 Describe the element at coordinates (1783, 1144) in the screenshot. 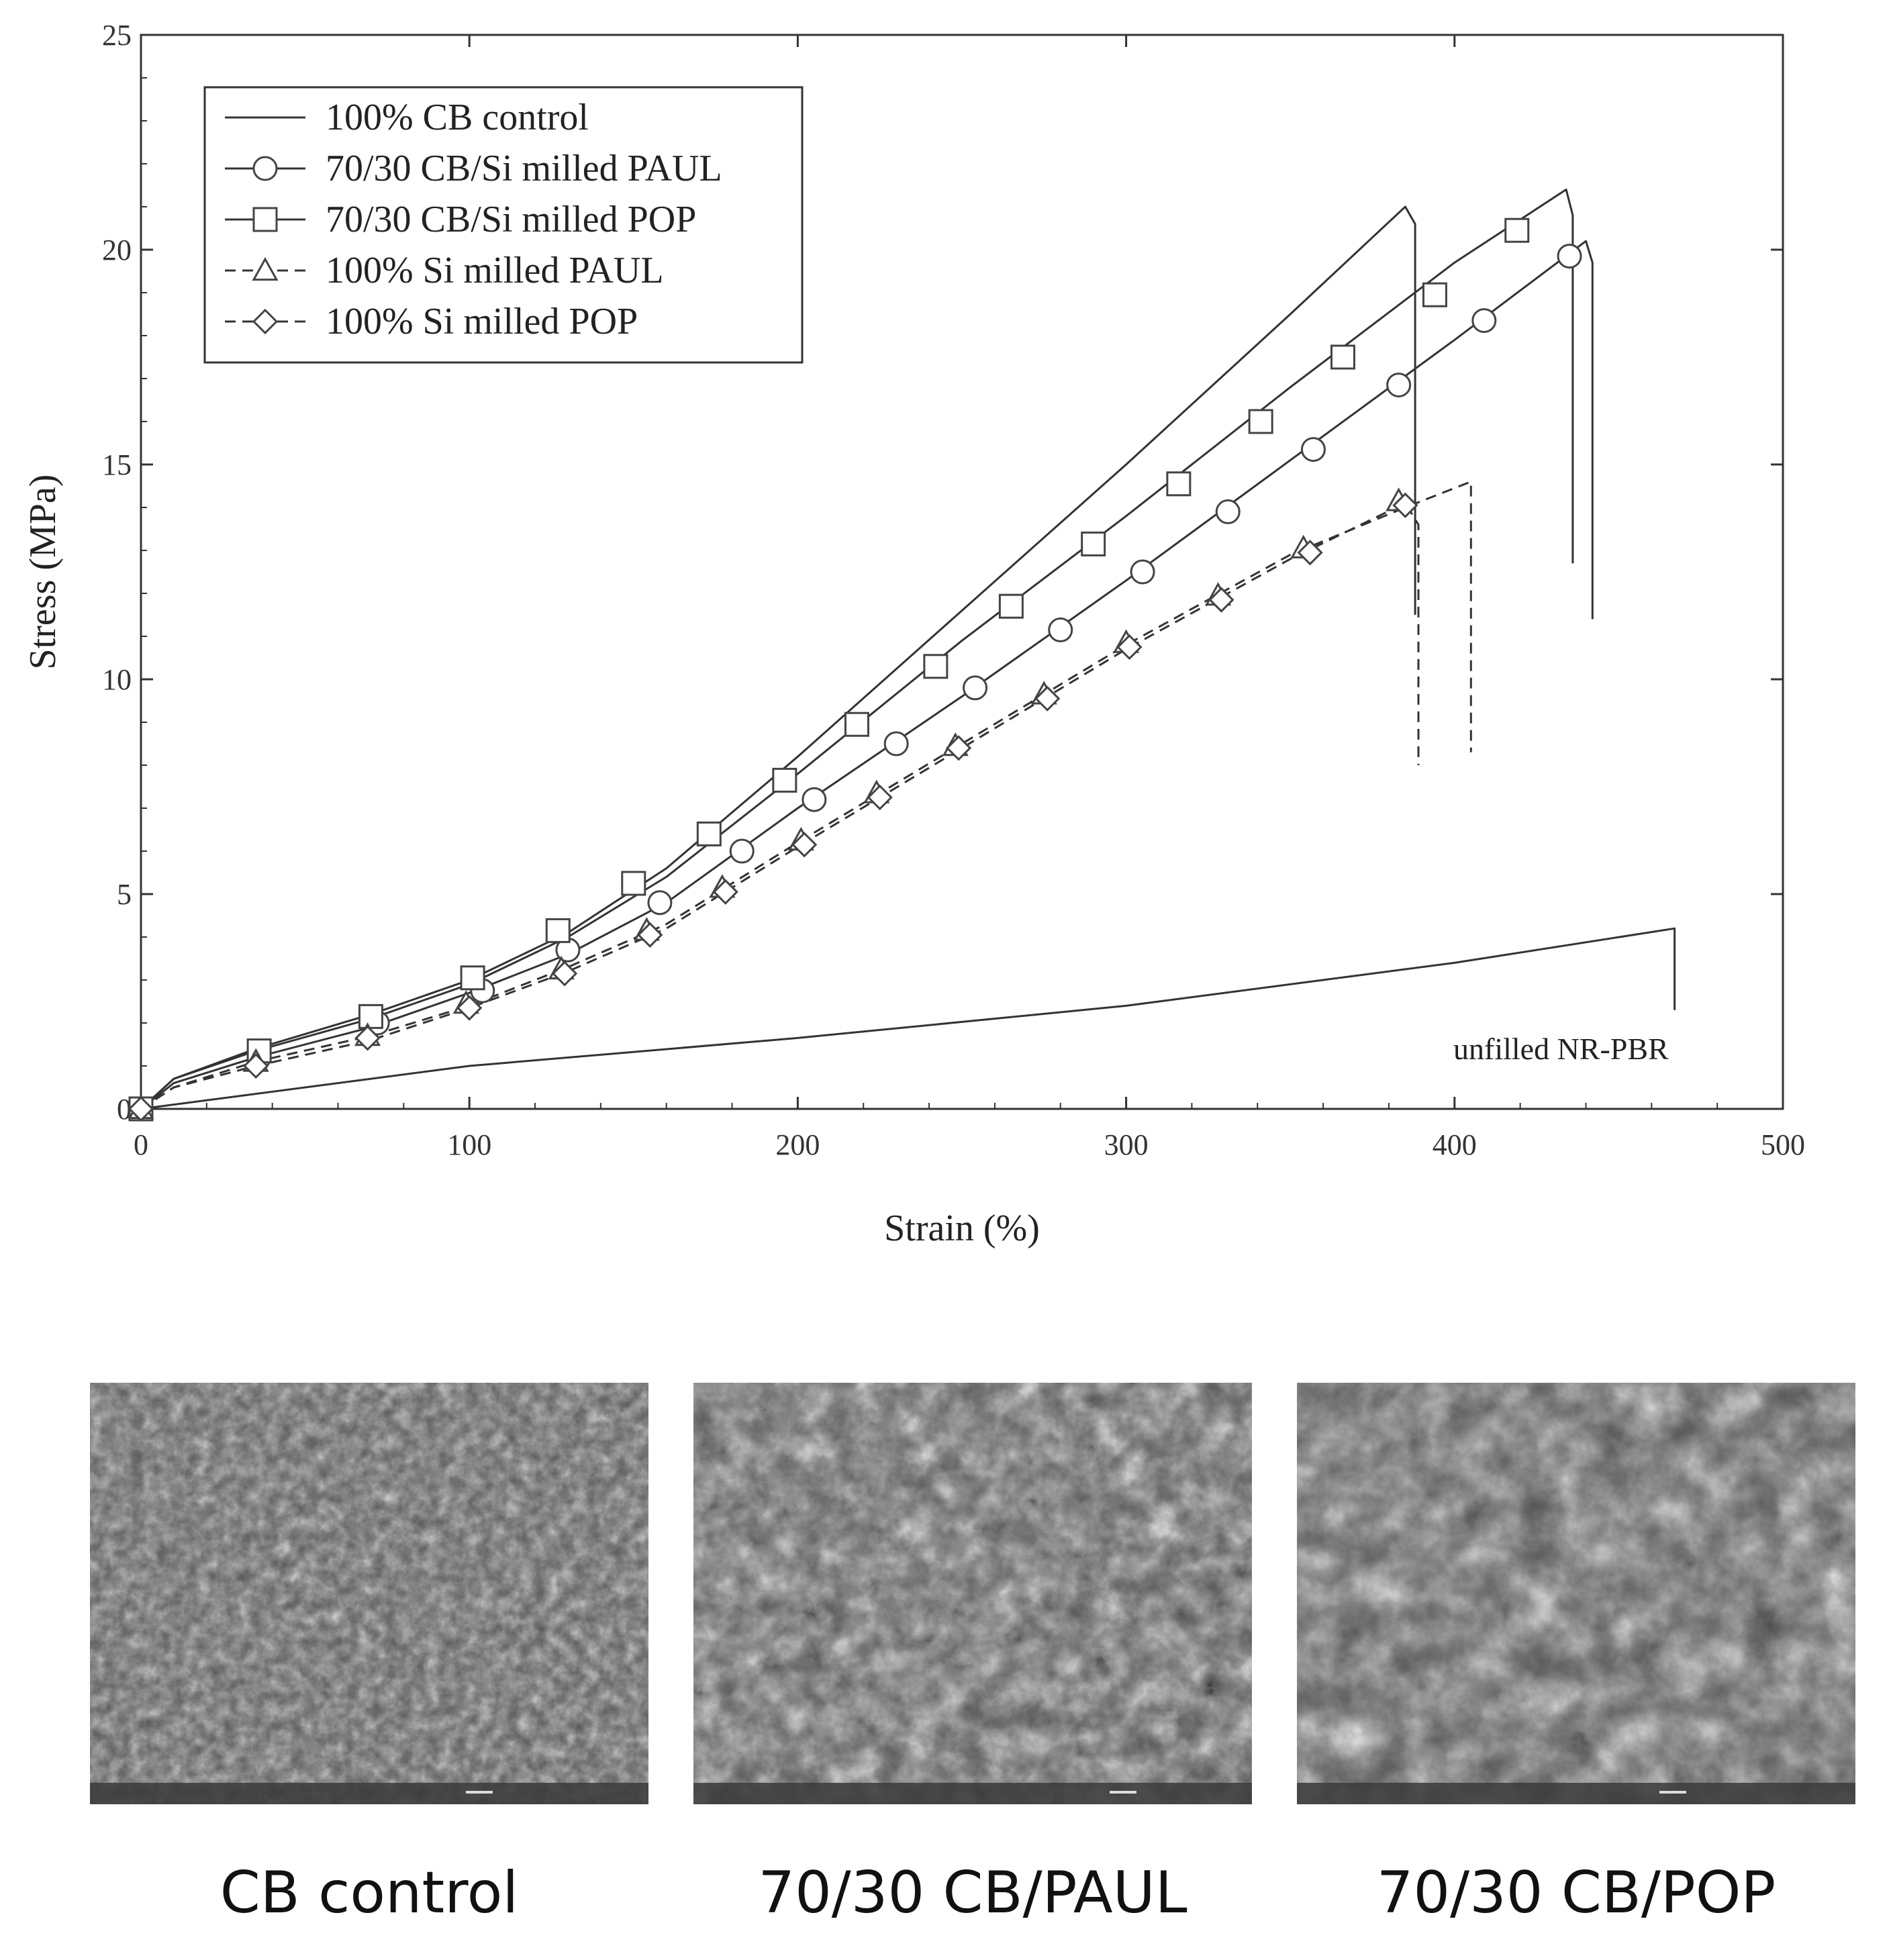

I see `x-tick-label: 500` at that location.